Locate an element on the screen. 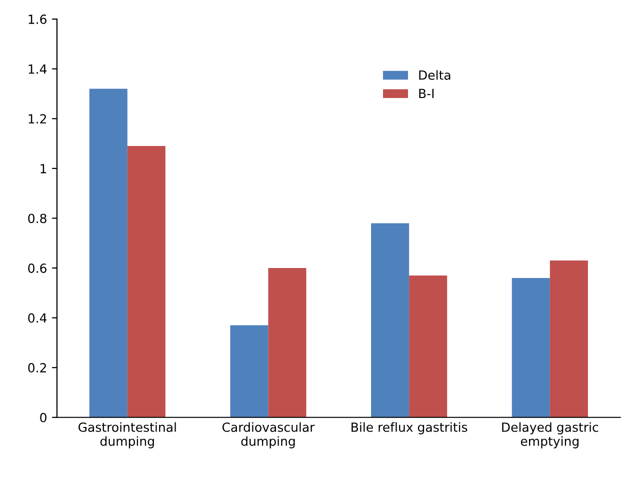 The width and height of the screenshot is (633, 477). y-tick-label: 1.4 is located at coordinates (37, 69).